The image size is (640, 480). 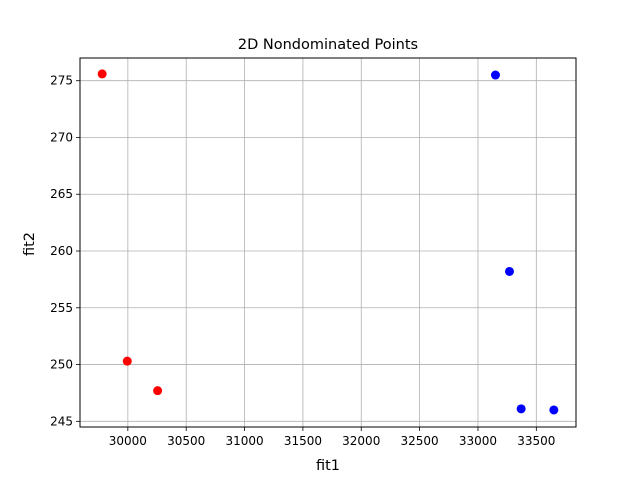 What do you see at coordinates (536, 441) in the screenshot?
I see `x-tick-label: 33500` at bounding box center [536, 441].